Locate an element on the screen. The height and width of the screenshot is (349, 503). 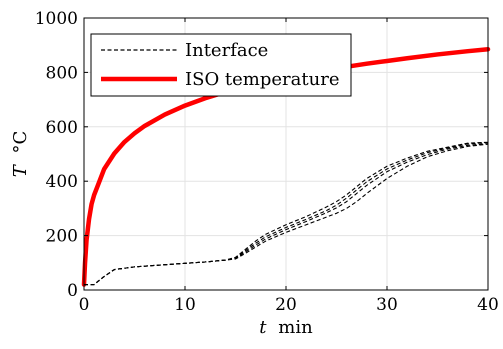
y-tick-label: 1000 is located at coordinates (56, 19).